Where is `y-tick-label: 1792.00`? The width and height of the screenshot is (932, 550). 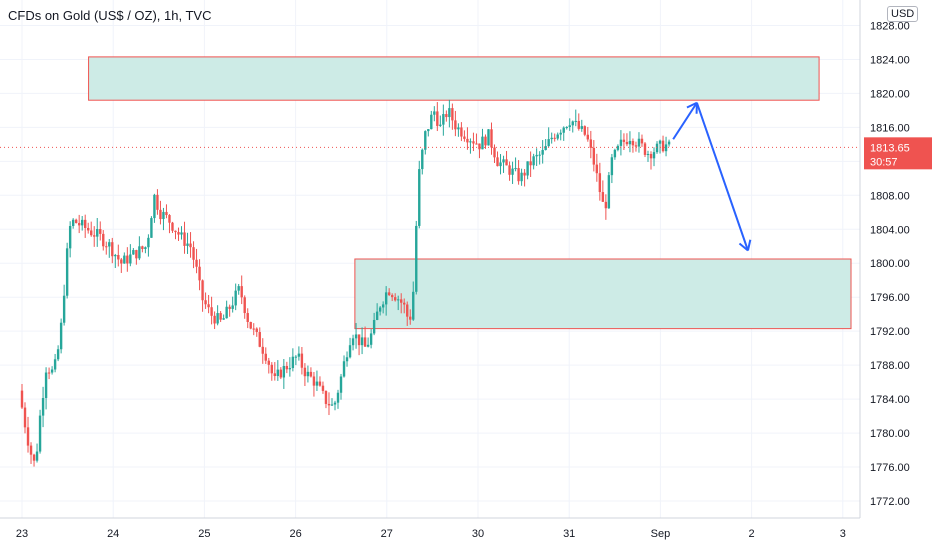
y-tick-label: 1792.00 is located at coordinates (890, 332).